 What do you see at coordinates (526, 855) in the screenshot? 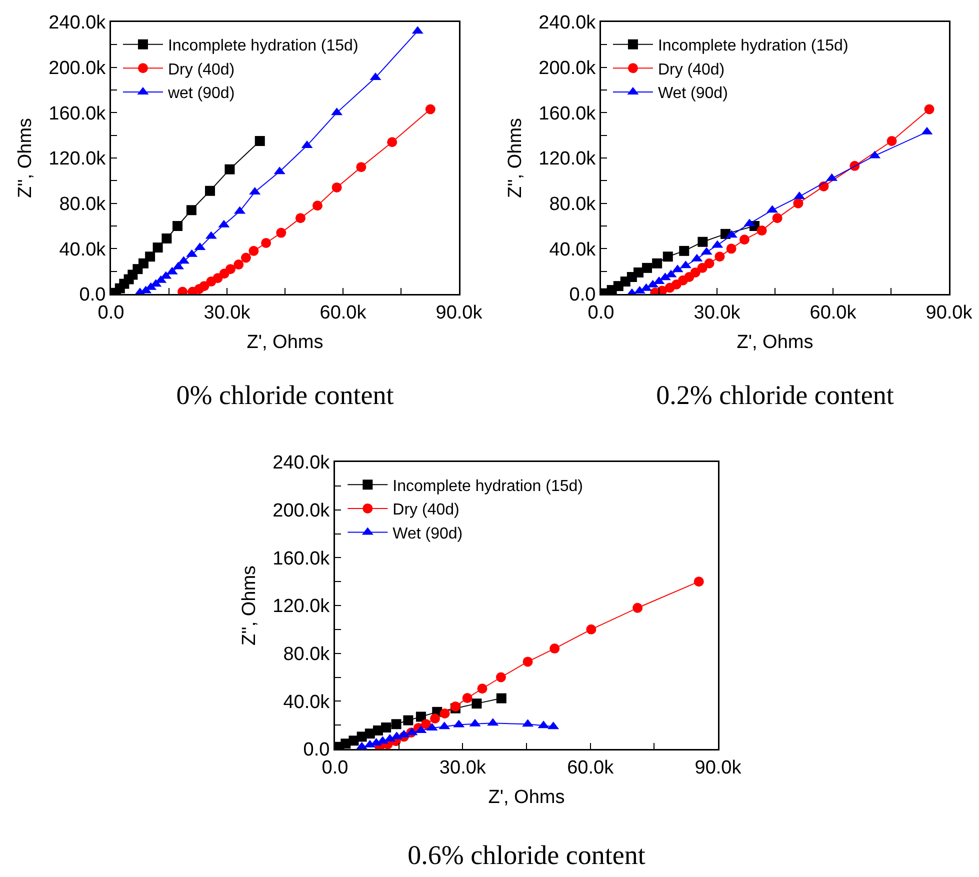
I see `text: 0.6% chloride content` at bounding box center [526, 855].